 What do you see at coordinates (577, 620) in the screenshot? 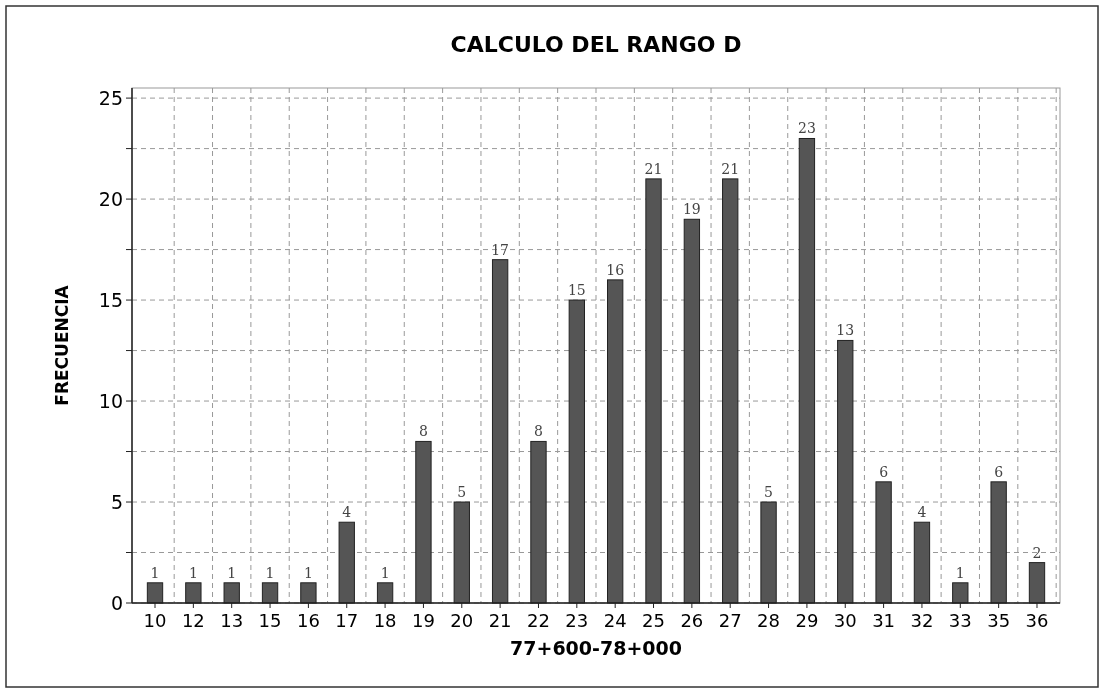
I see `x-tick-label: 23` at bounding box center [577, 620].